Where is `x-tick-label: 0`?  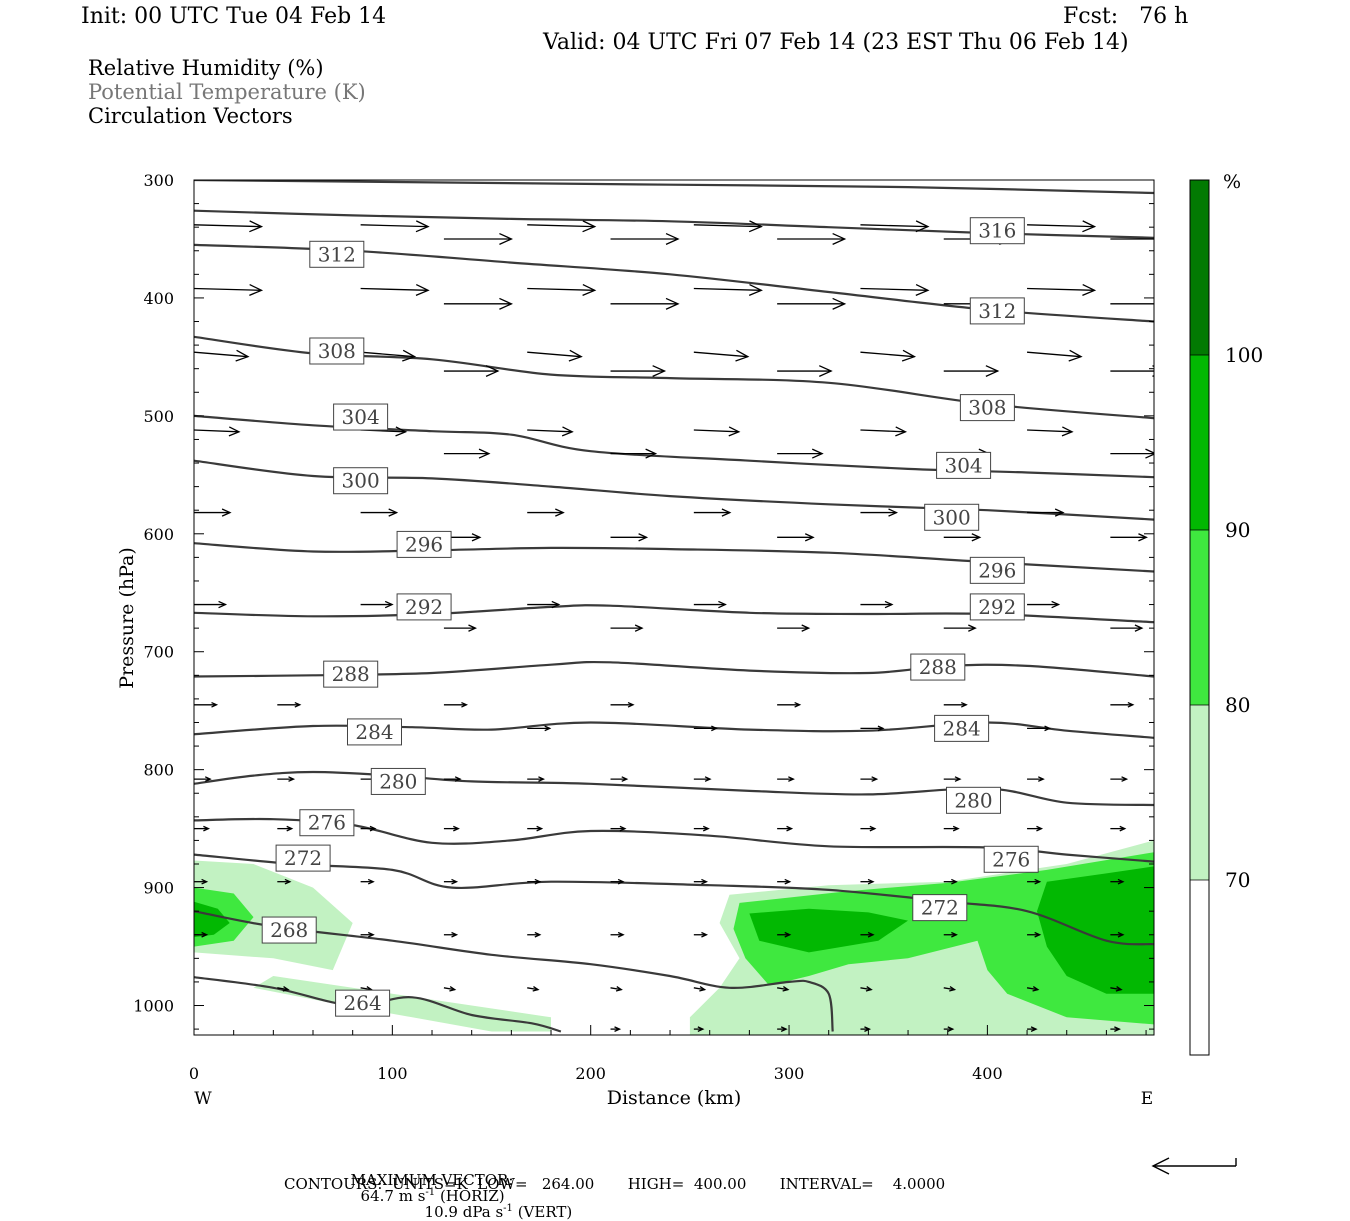 x-tick-label: 0 is located at coordinates (194, 1073).